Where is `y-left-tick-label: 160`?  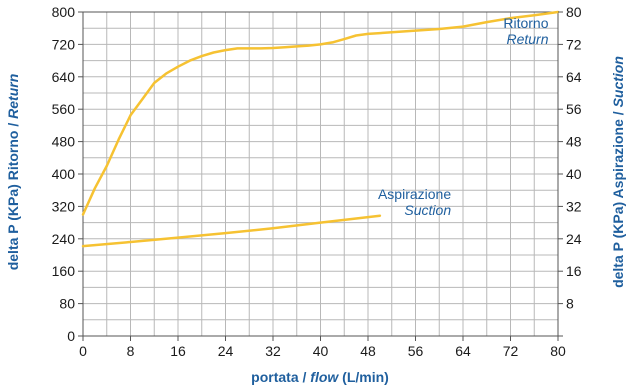 y-left-tick-label: 160 is located at coordinates (64, 271).